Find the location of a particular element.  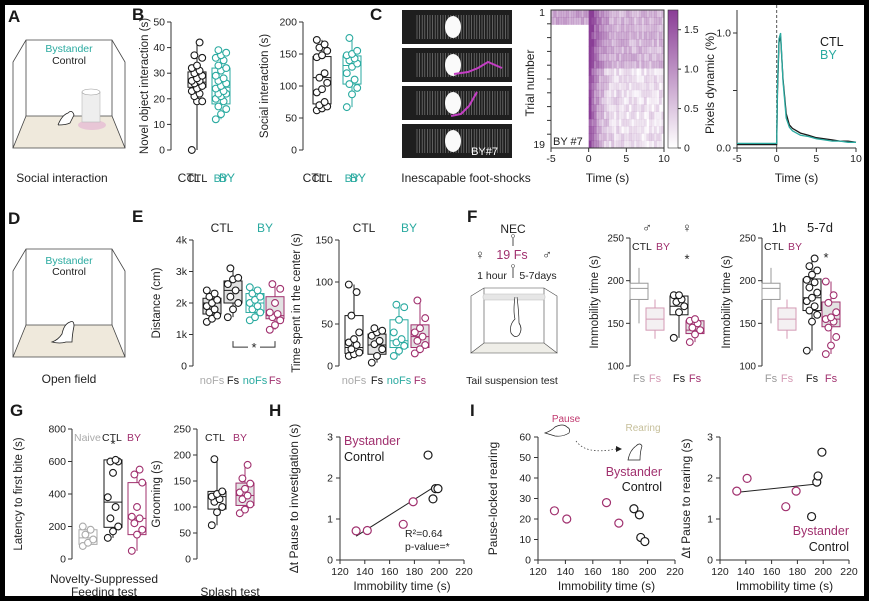

y-axis-label: Distance (cm) is located at coordinates (157, 302).